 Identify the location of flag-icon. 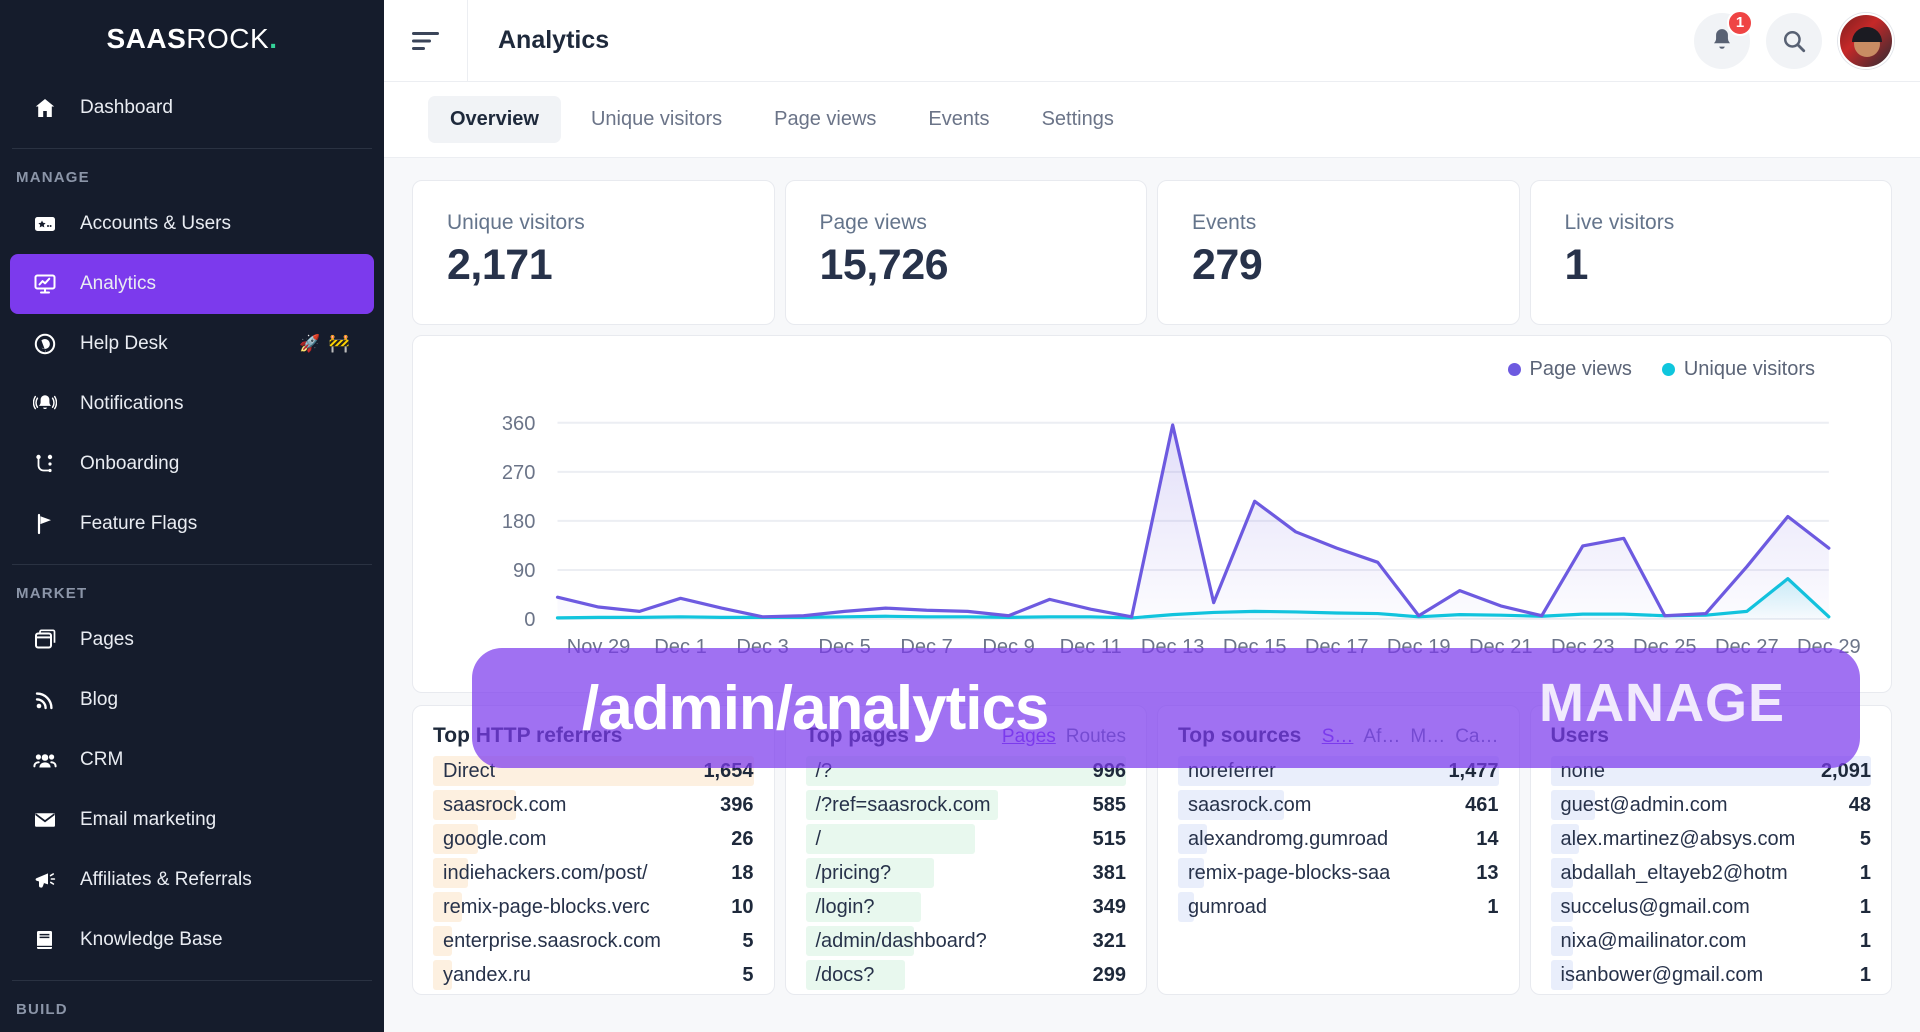
(45, 524).